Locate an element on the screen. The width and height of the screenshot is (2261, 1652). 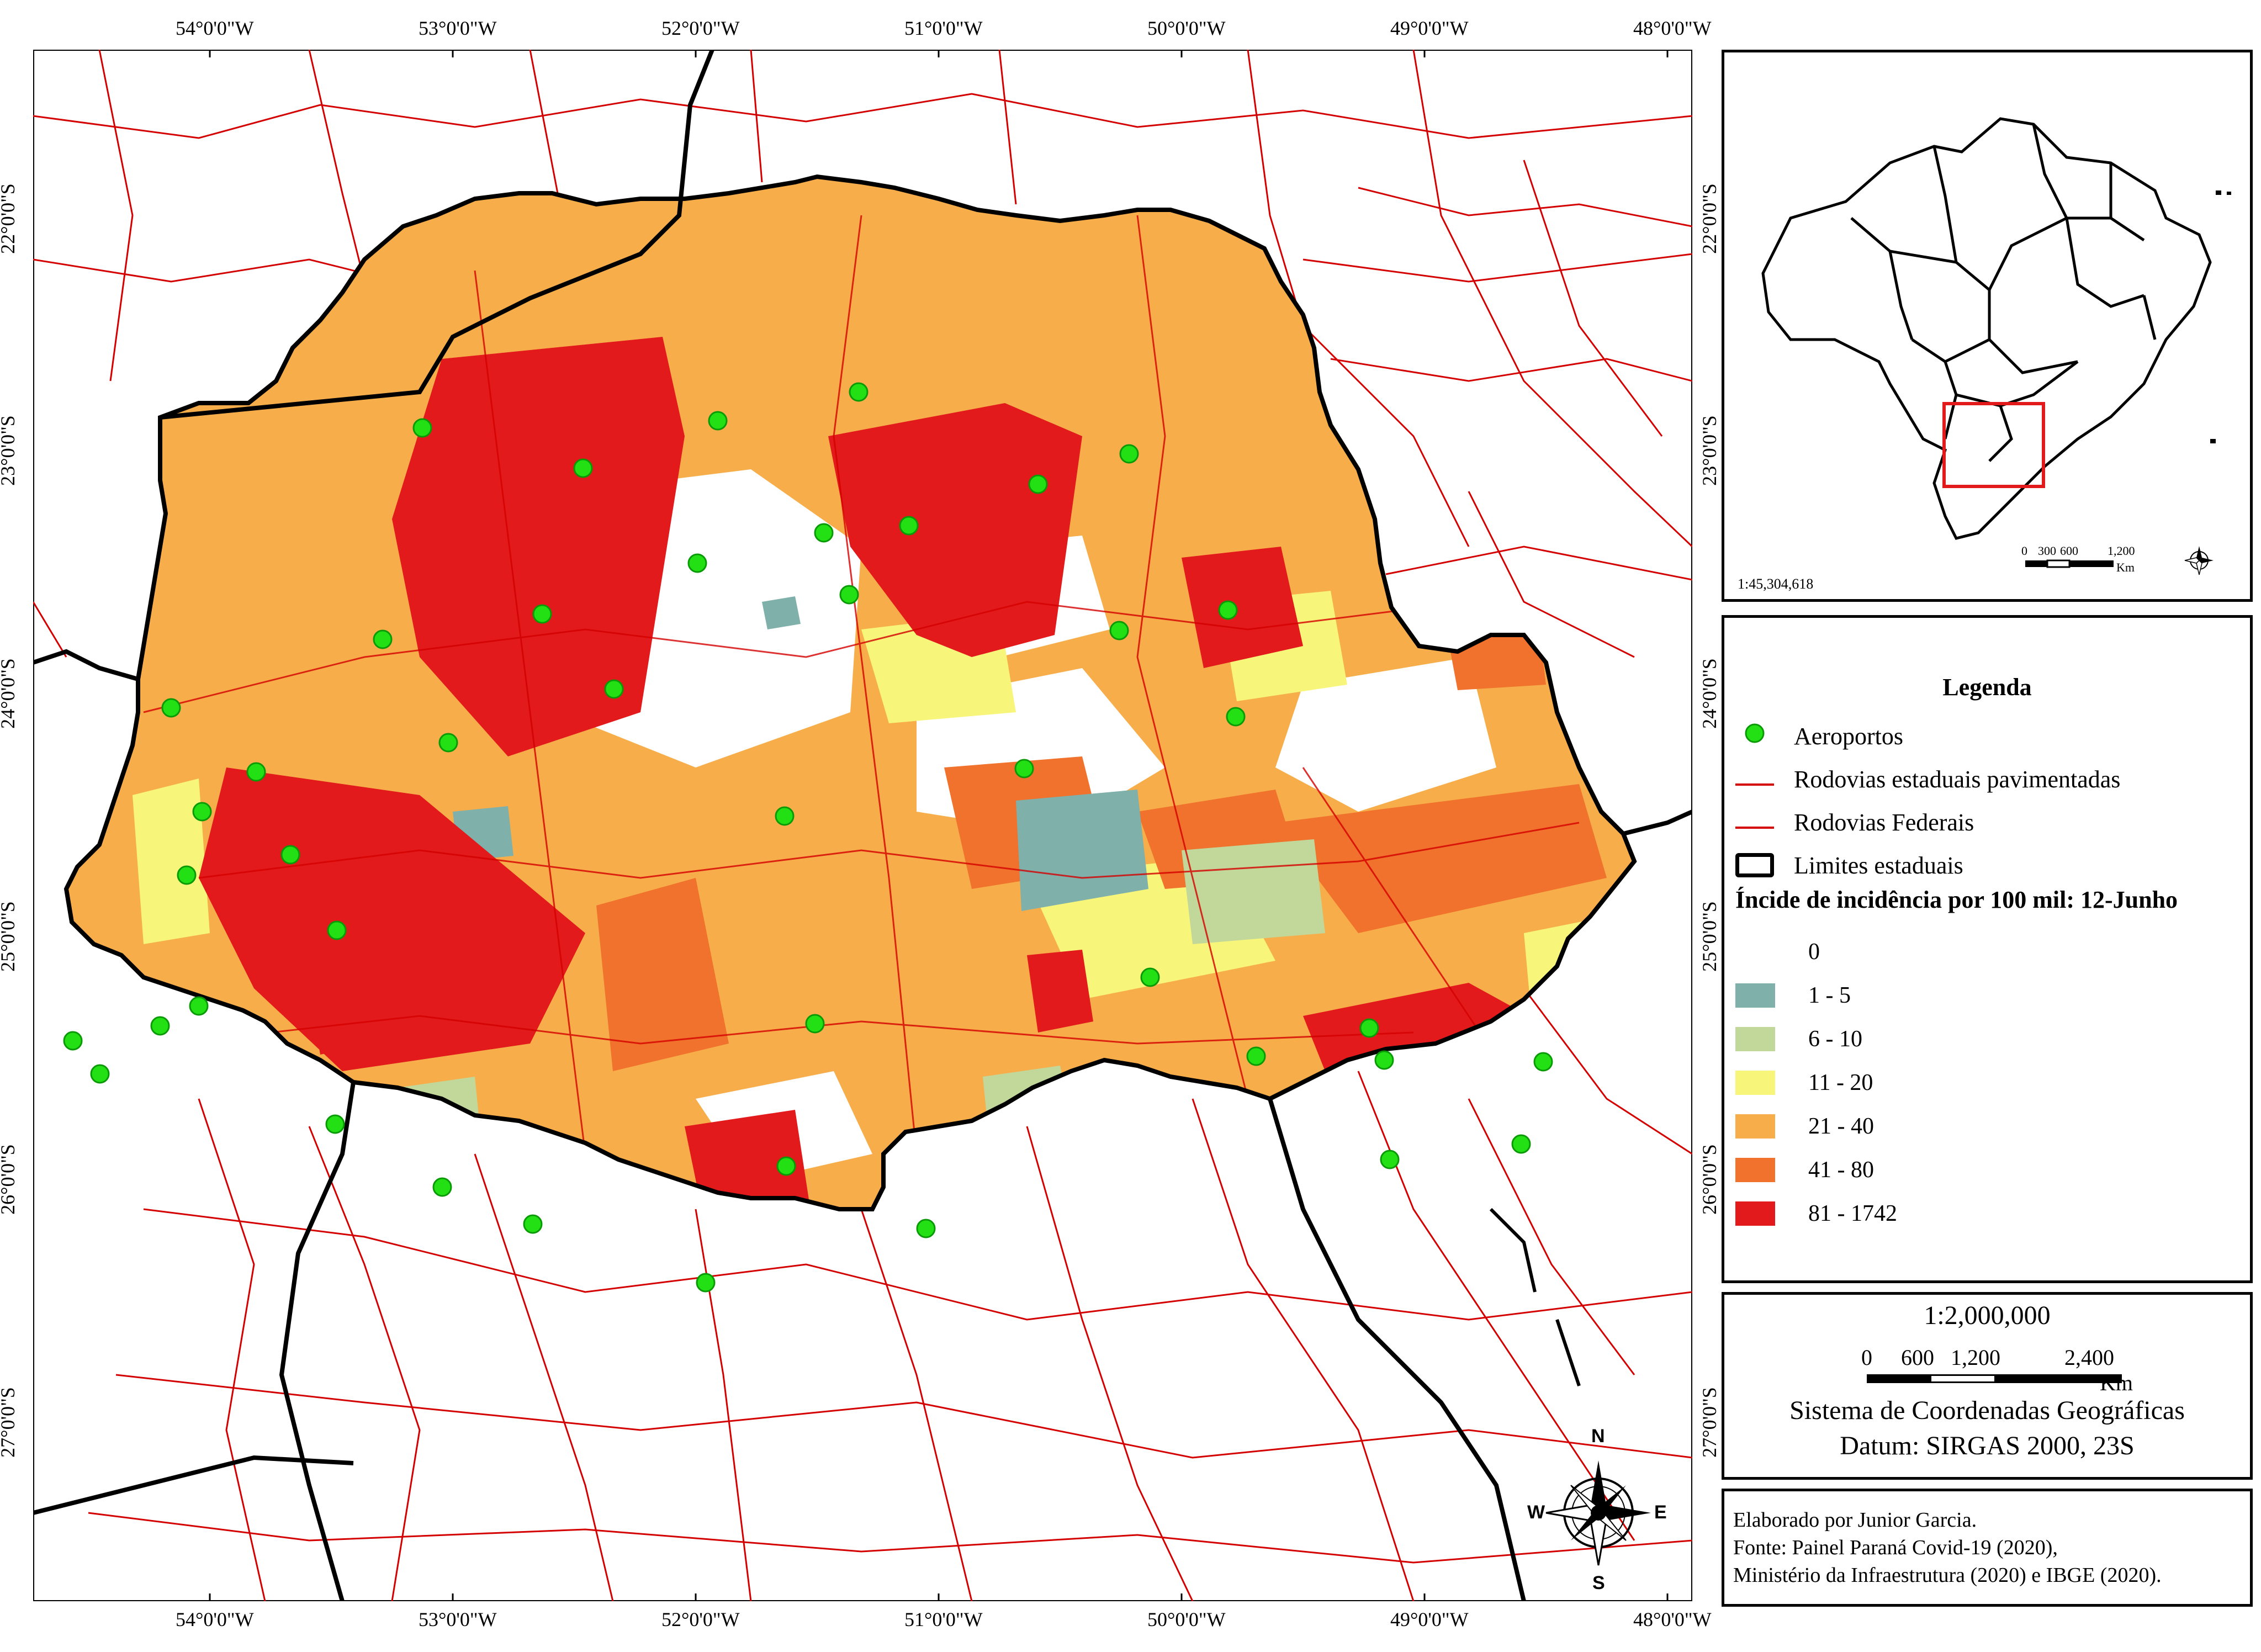
lat-tick-left: 26°0'0"S is located at coordinates (10, 1179).